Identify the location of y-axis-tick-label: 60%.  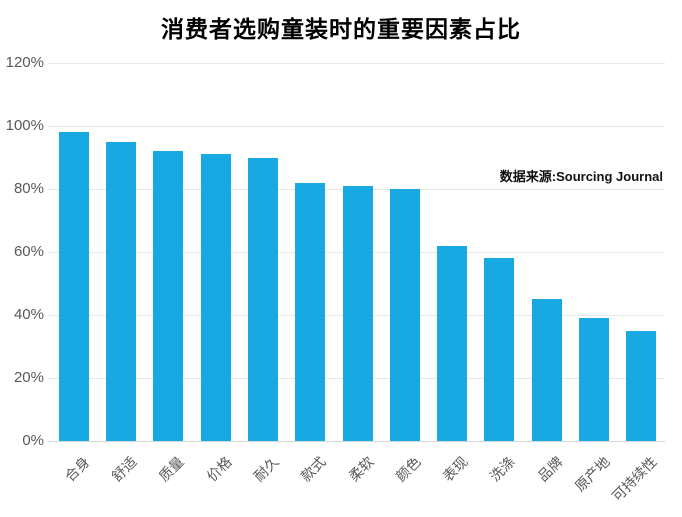
(28, 251).